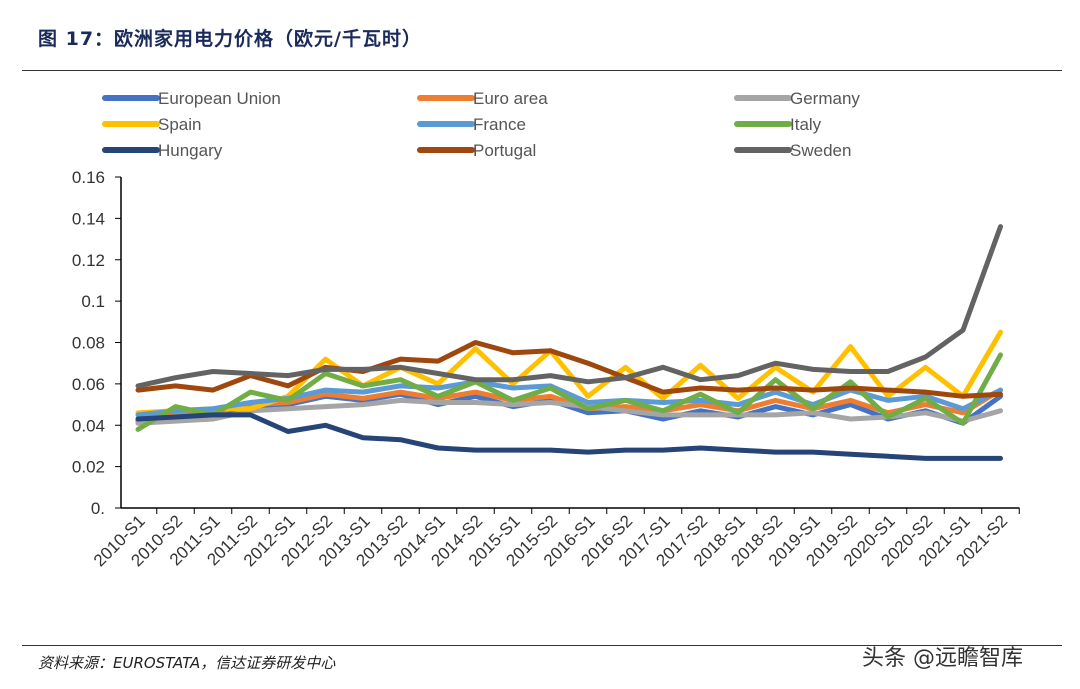 This screenshot has height=689, width=1080. What do you see at coordinates (179, 124) in the screenshot?
I see `legend-label: Spain` at bounding box center [179, 124].